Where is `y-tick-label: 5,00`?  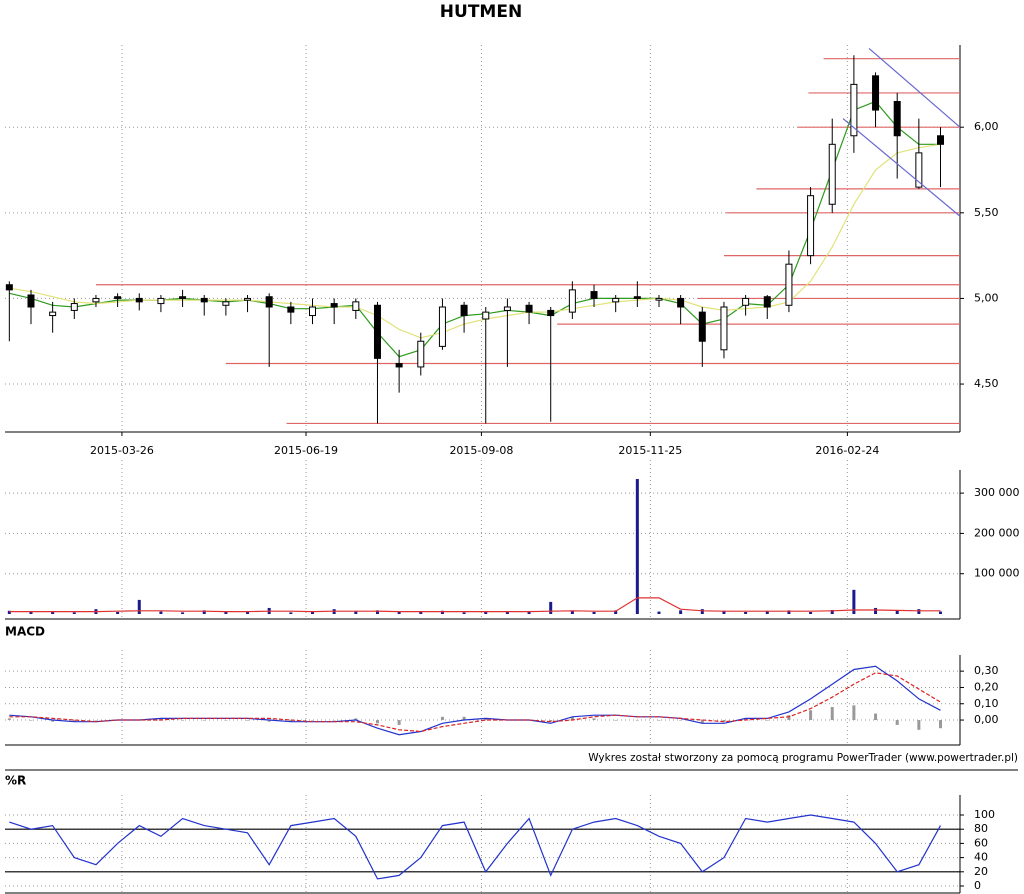
y-tick-label: 5,00 is located at coordinates (986, 297).